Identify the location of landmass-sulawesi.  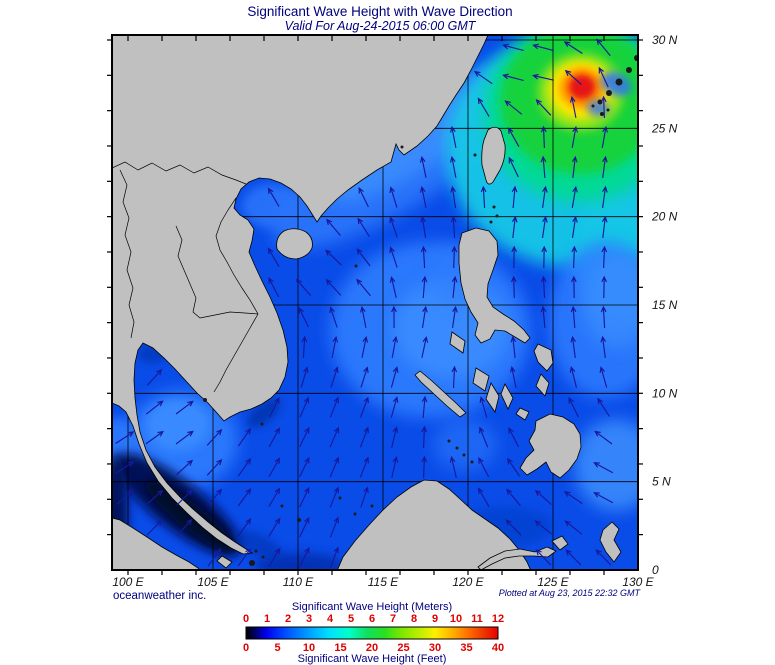
(517, 558).